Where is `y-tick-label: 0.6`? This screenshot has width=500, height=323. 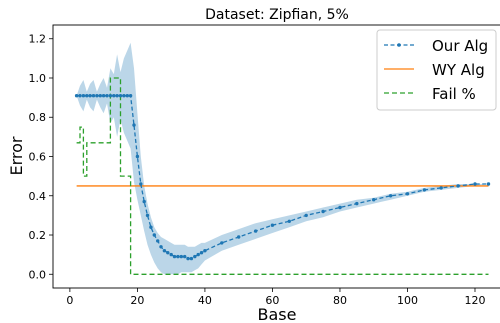 y-tick-label: 0.6 is located at coordinates (38, 157).